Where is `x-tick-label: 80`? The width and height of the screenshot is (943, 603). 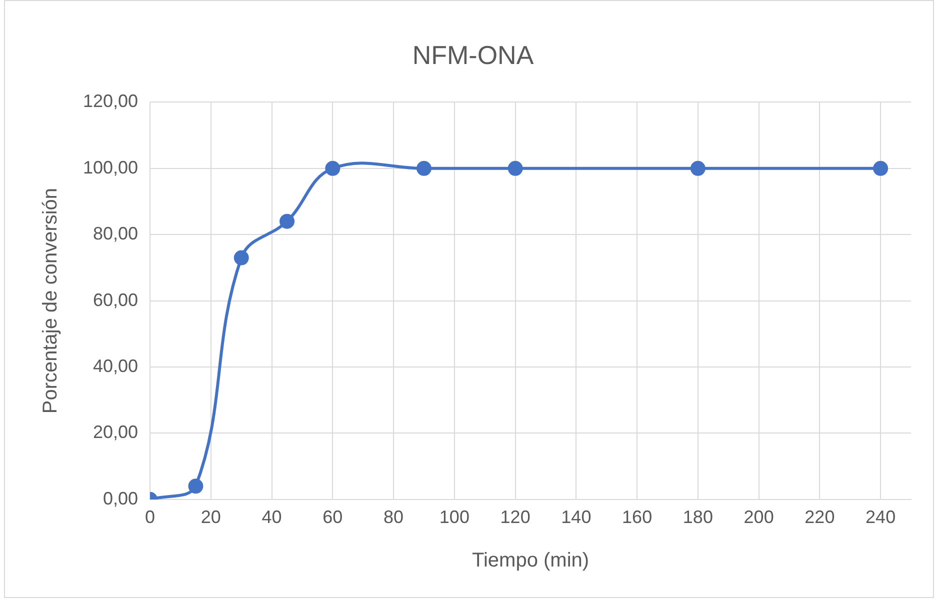
x-tick-label: 80 is located at coordinates (394, 517).